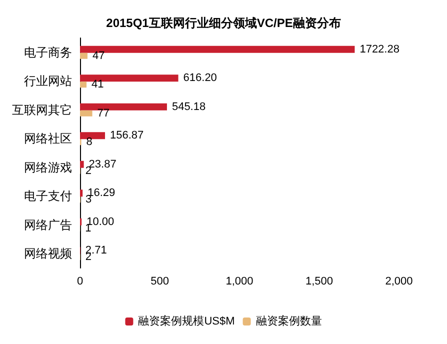 The height and width of the screenshot is (344, 447). What do you see at coordinates (189, 106) in the screenshot?
I see `data-label: 545.18` at bounding box center [189, 106].